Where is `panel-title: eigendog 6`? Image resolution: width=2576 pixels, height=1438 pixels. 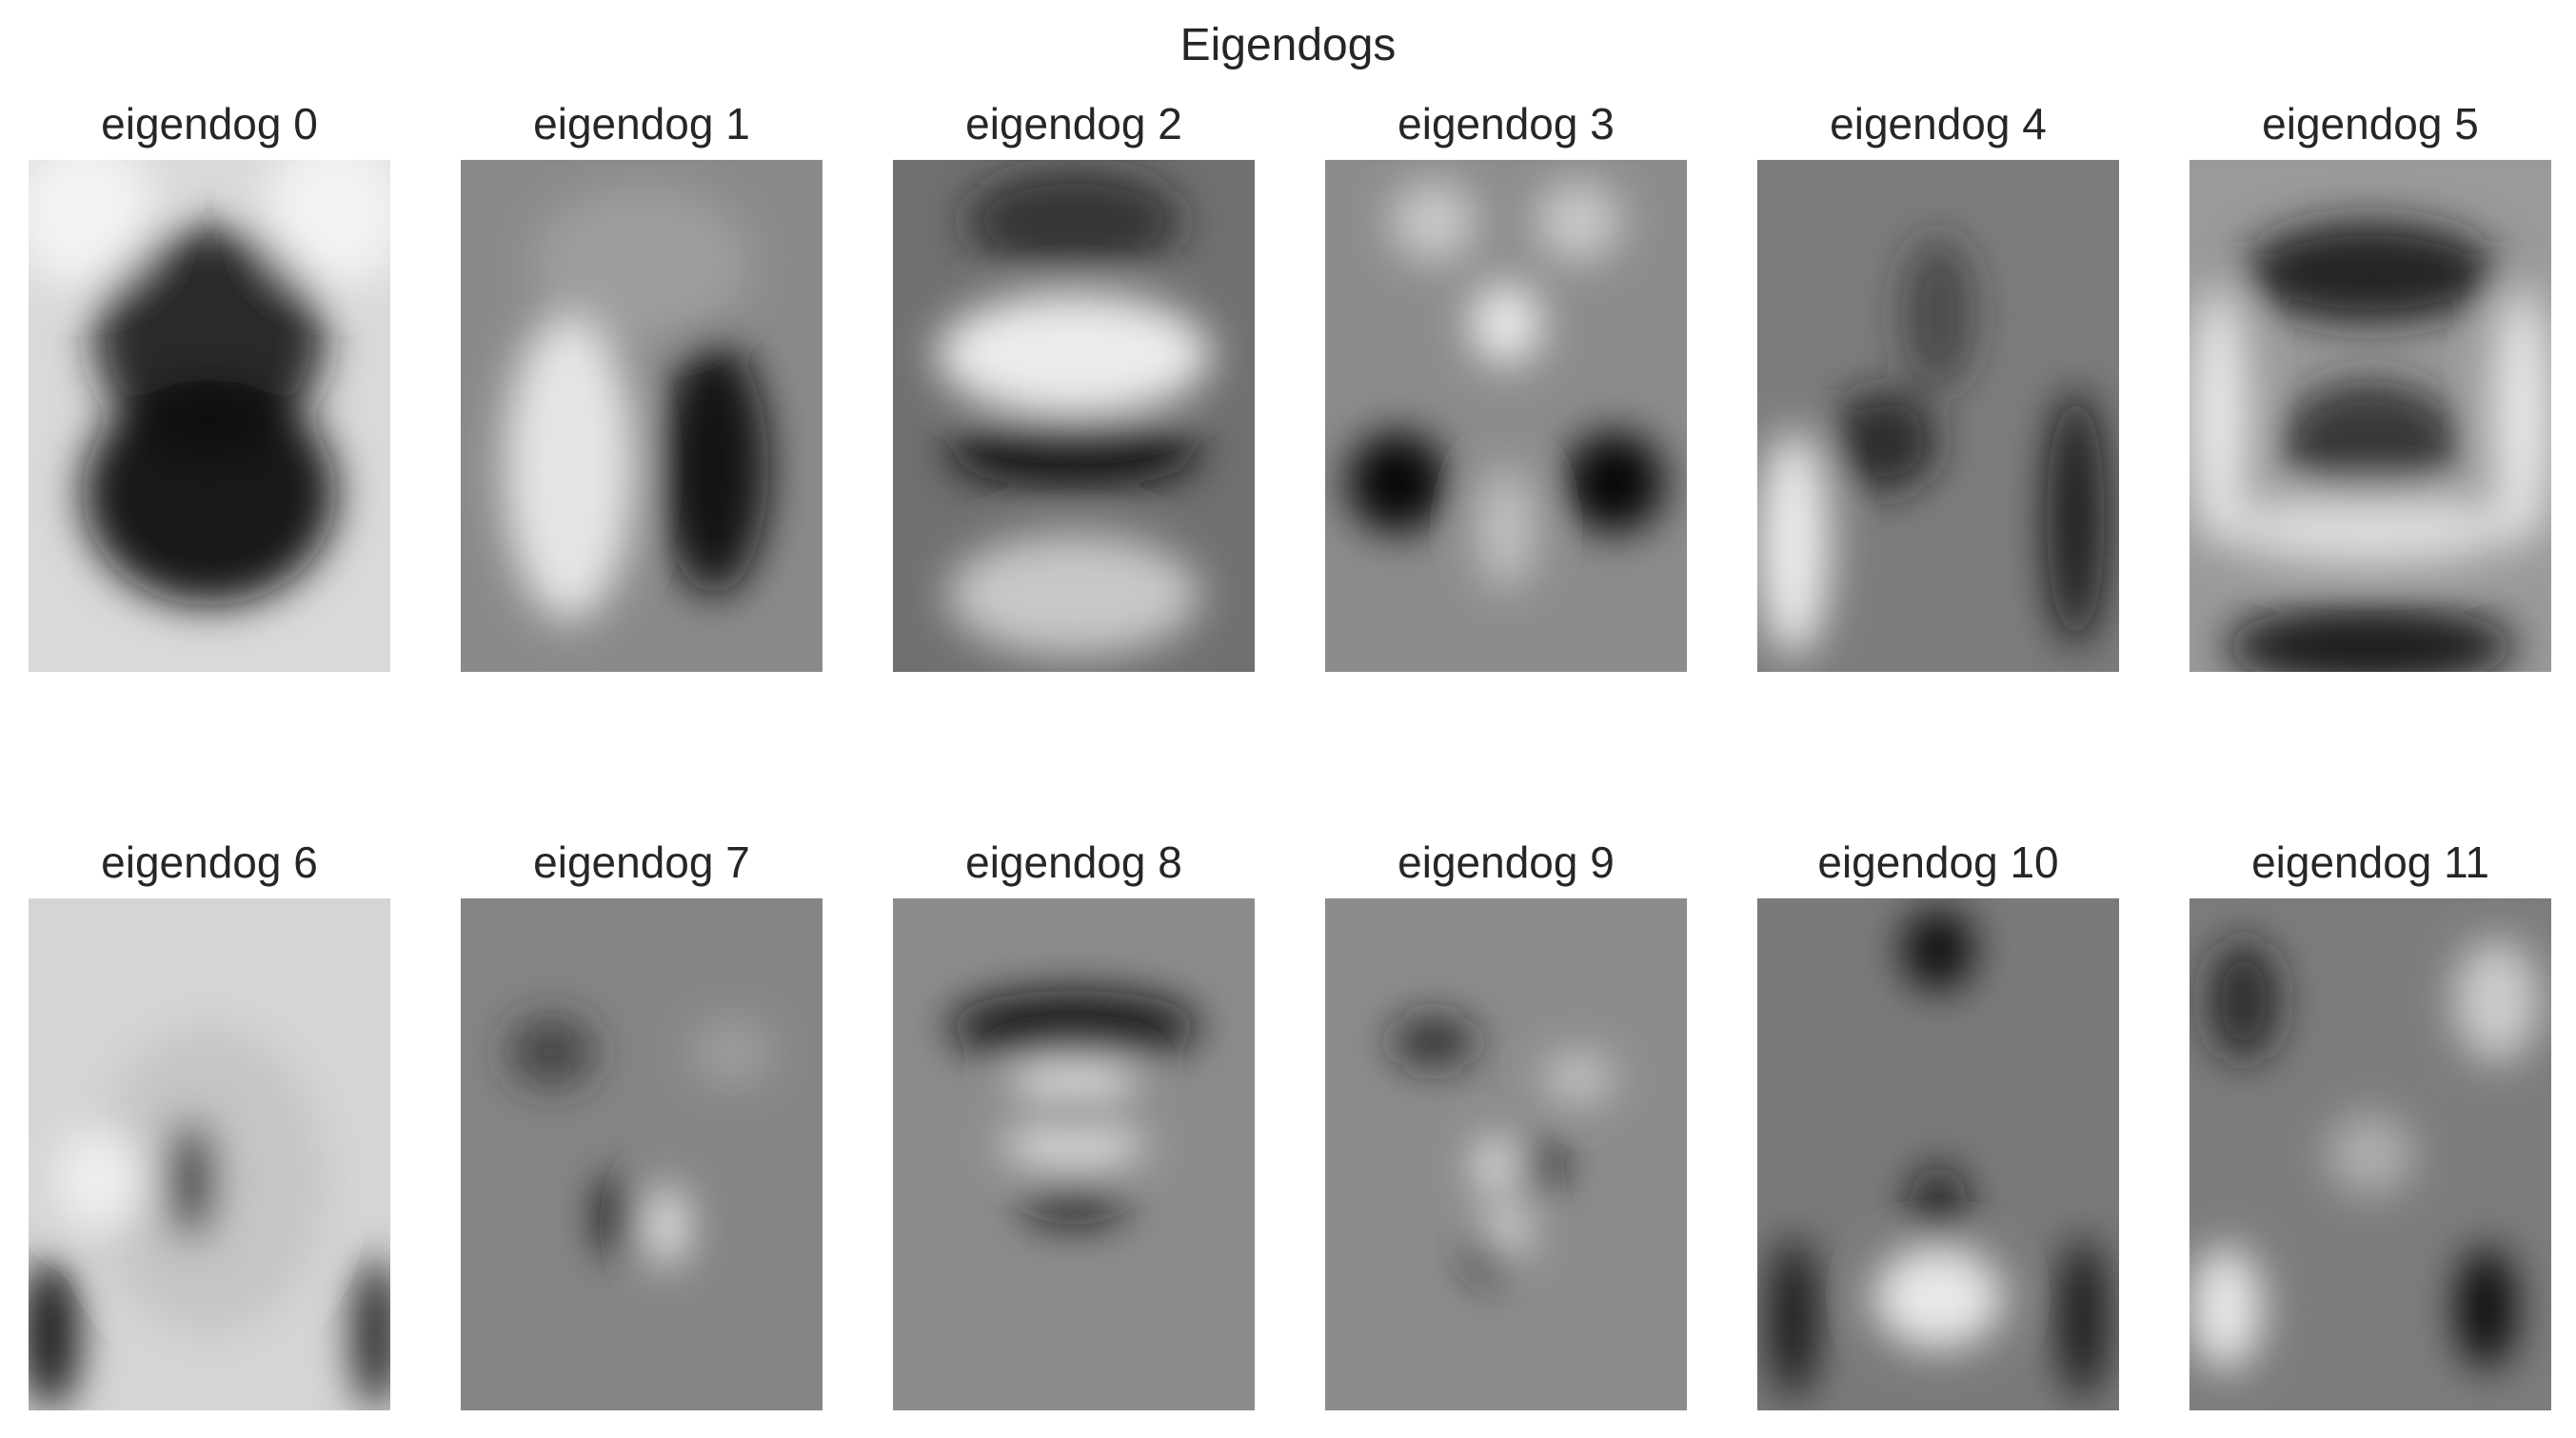 panel-title: eigendog 6 is located at coordinates (209, 862).